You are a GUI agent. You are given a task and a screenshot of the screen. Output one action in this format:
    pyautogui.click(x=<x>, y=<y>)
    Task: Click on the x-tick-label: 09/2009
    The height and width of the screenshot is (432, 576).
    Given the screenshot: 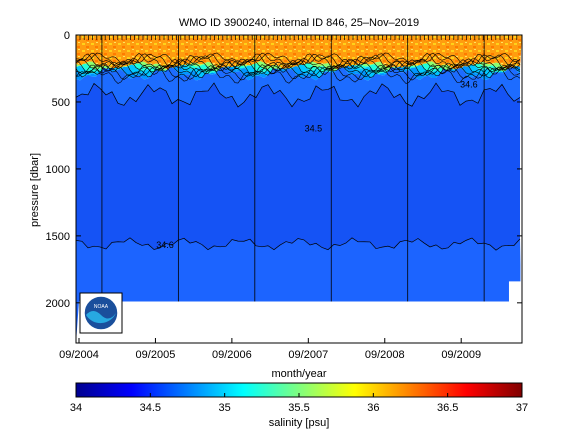 What is the action you would take?
    pyautogui.click(x=461, y=355)
    